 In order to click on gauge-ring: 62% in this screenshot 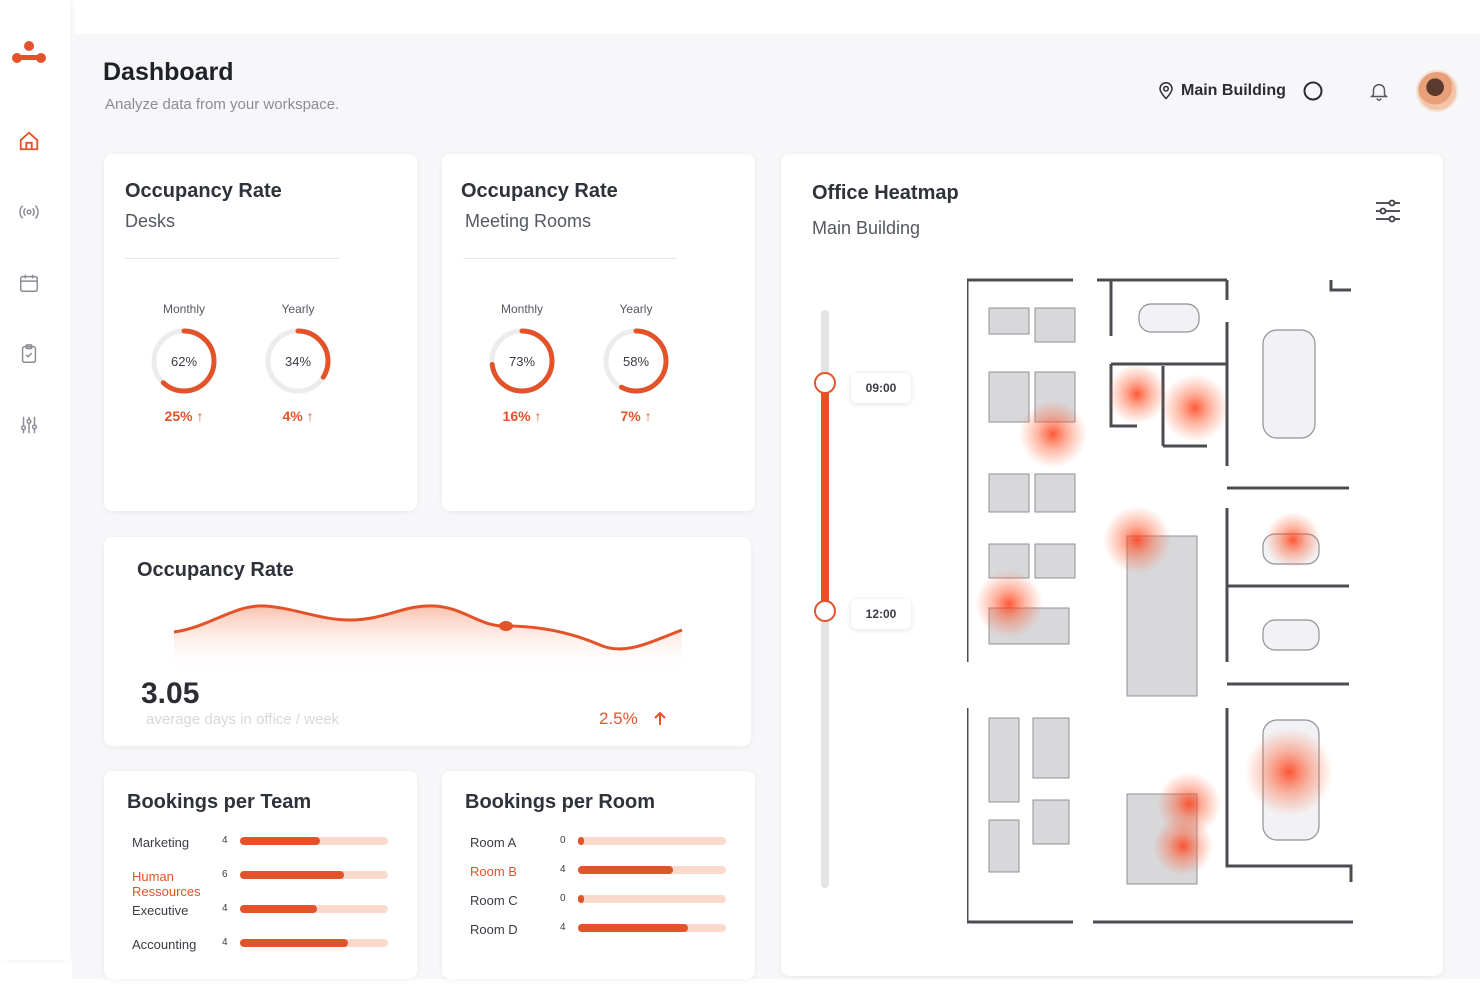, I will do `click(184, 361)`.